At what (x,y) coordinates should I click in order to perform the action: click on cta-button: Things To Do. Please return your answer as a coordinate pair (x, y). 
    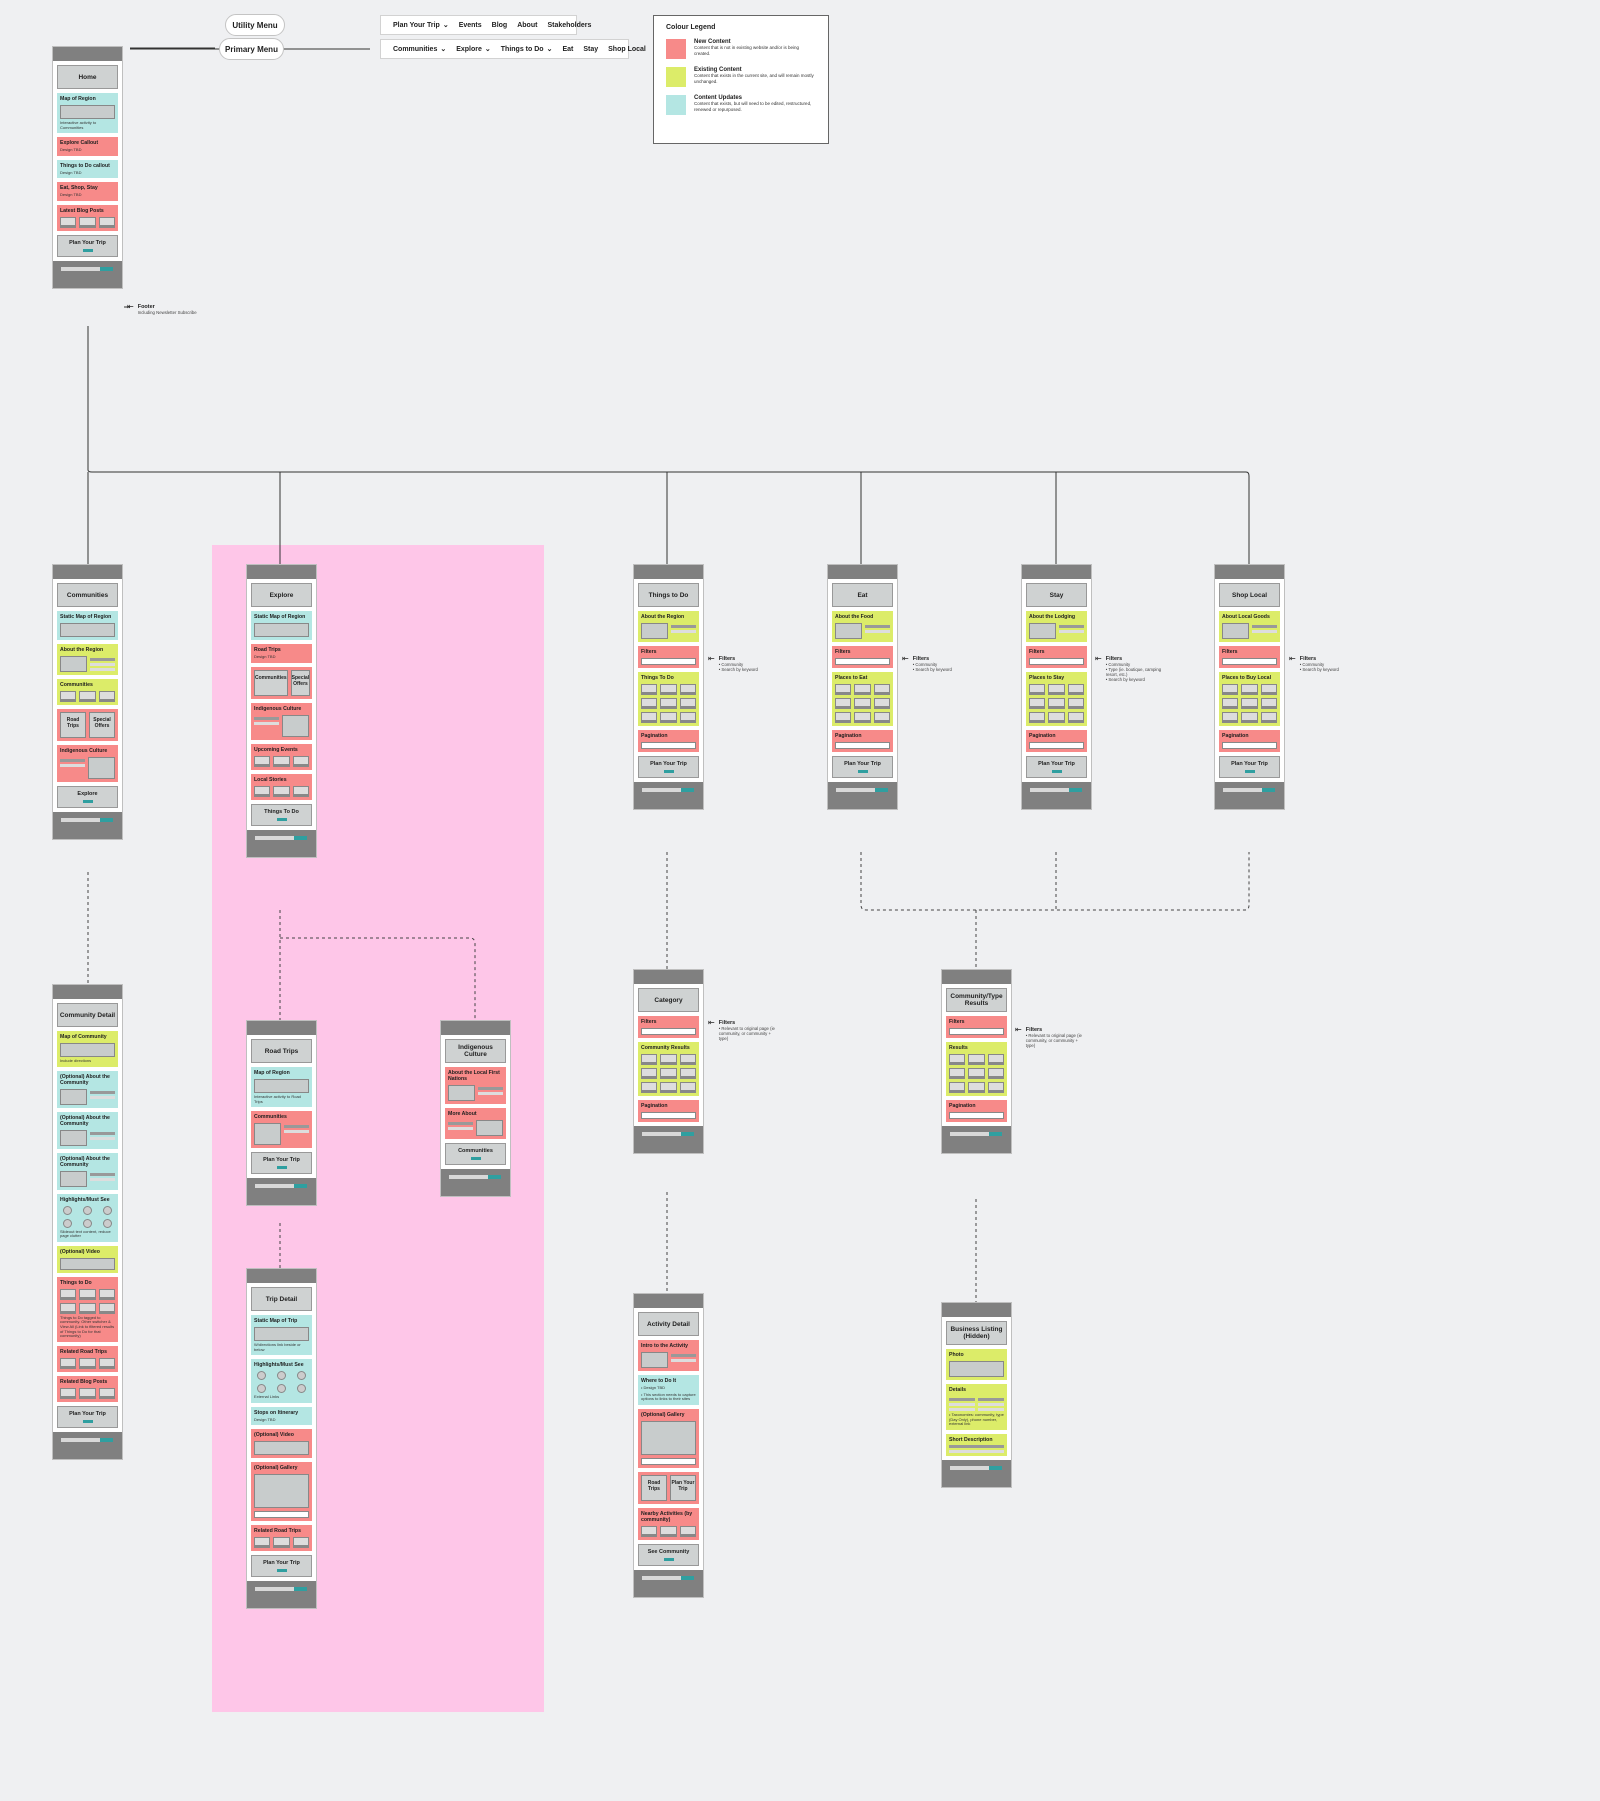
    Looking at the image, I should click on (281, 814).